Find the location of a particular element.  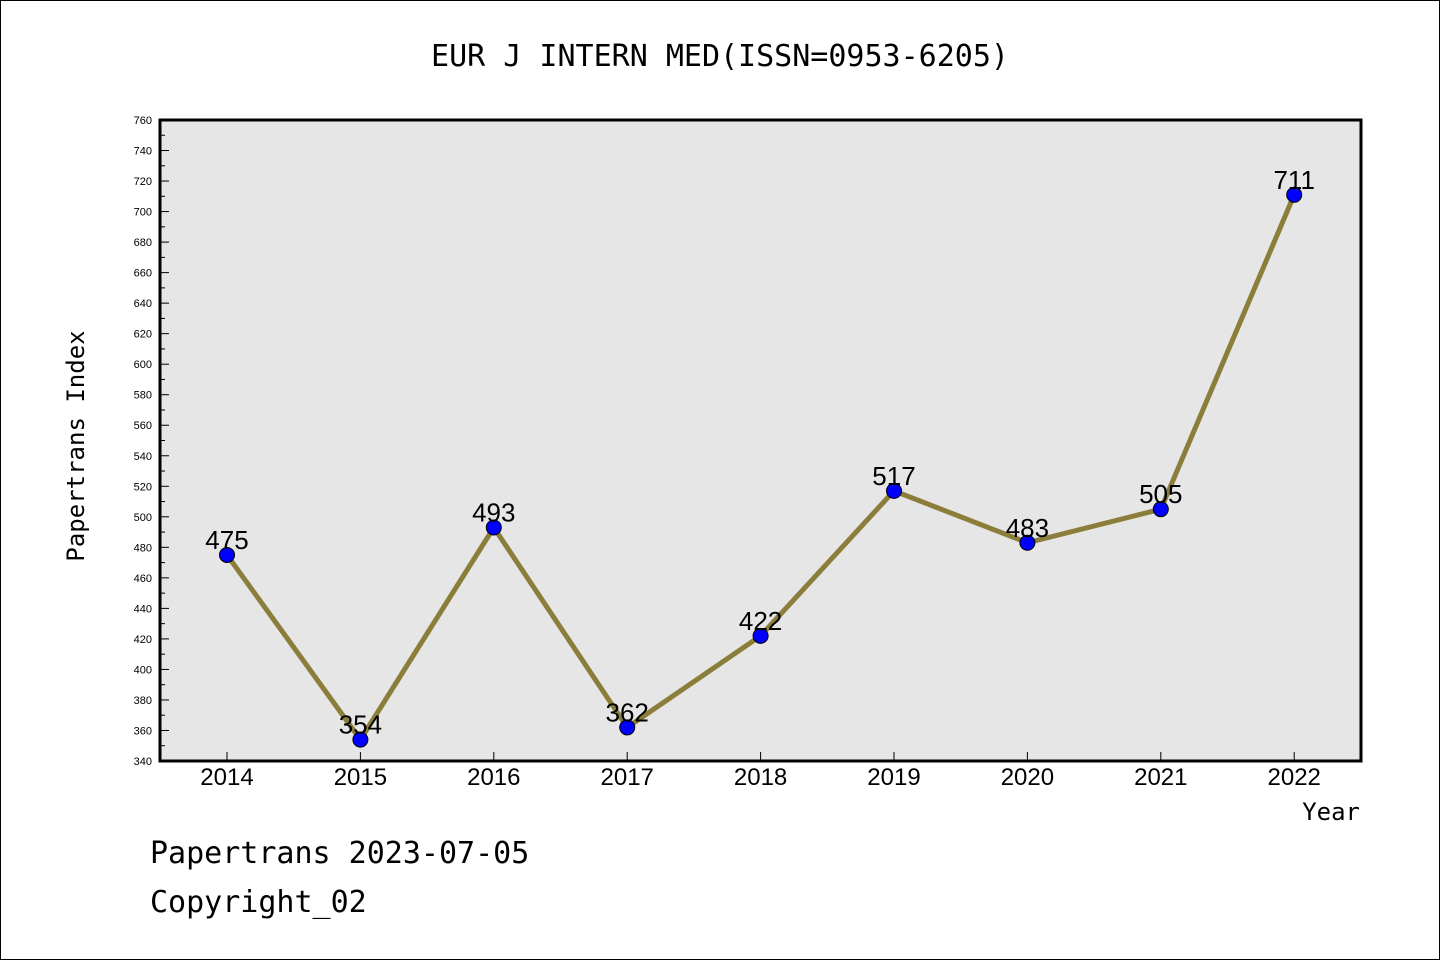

x-tick-label: 2021 is located at coordinates (1160, 777).